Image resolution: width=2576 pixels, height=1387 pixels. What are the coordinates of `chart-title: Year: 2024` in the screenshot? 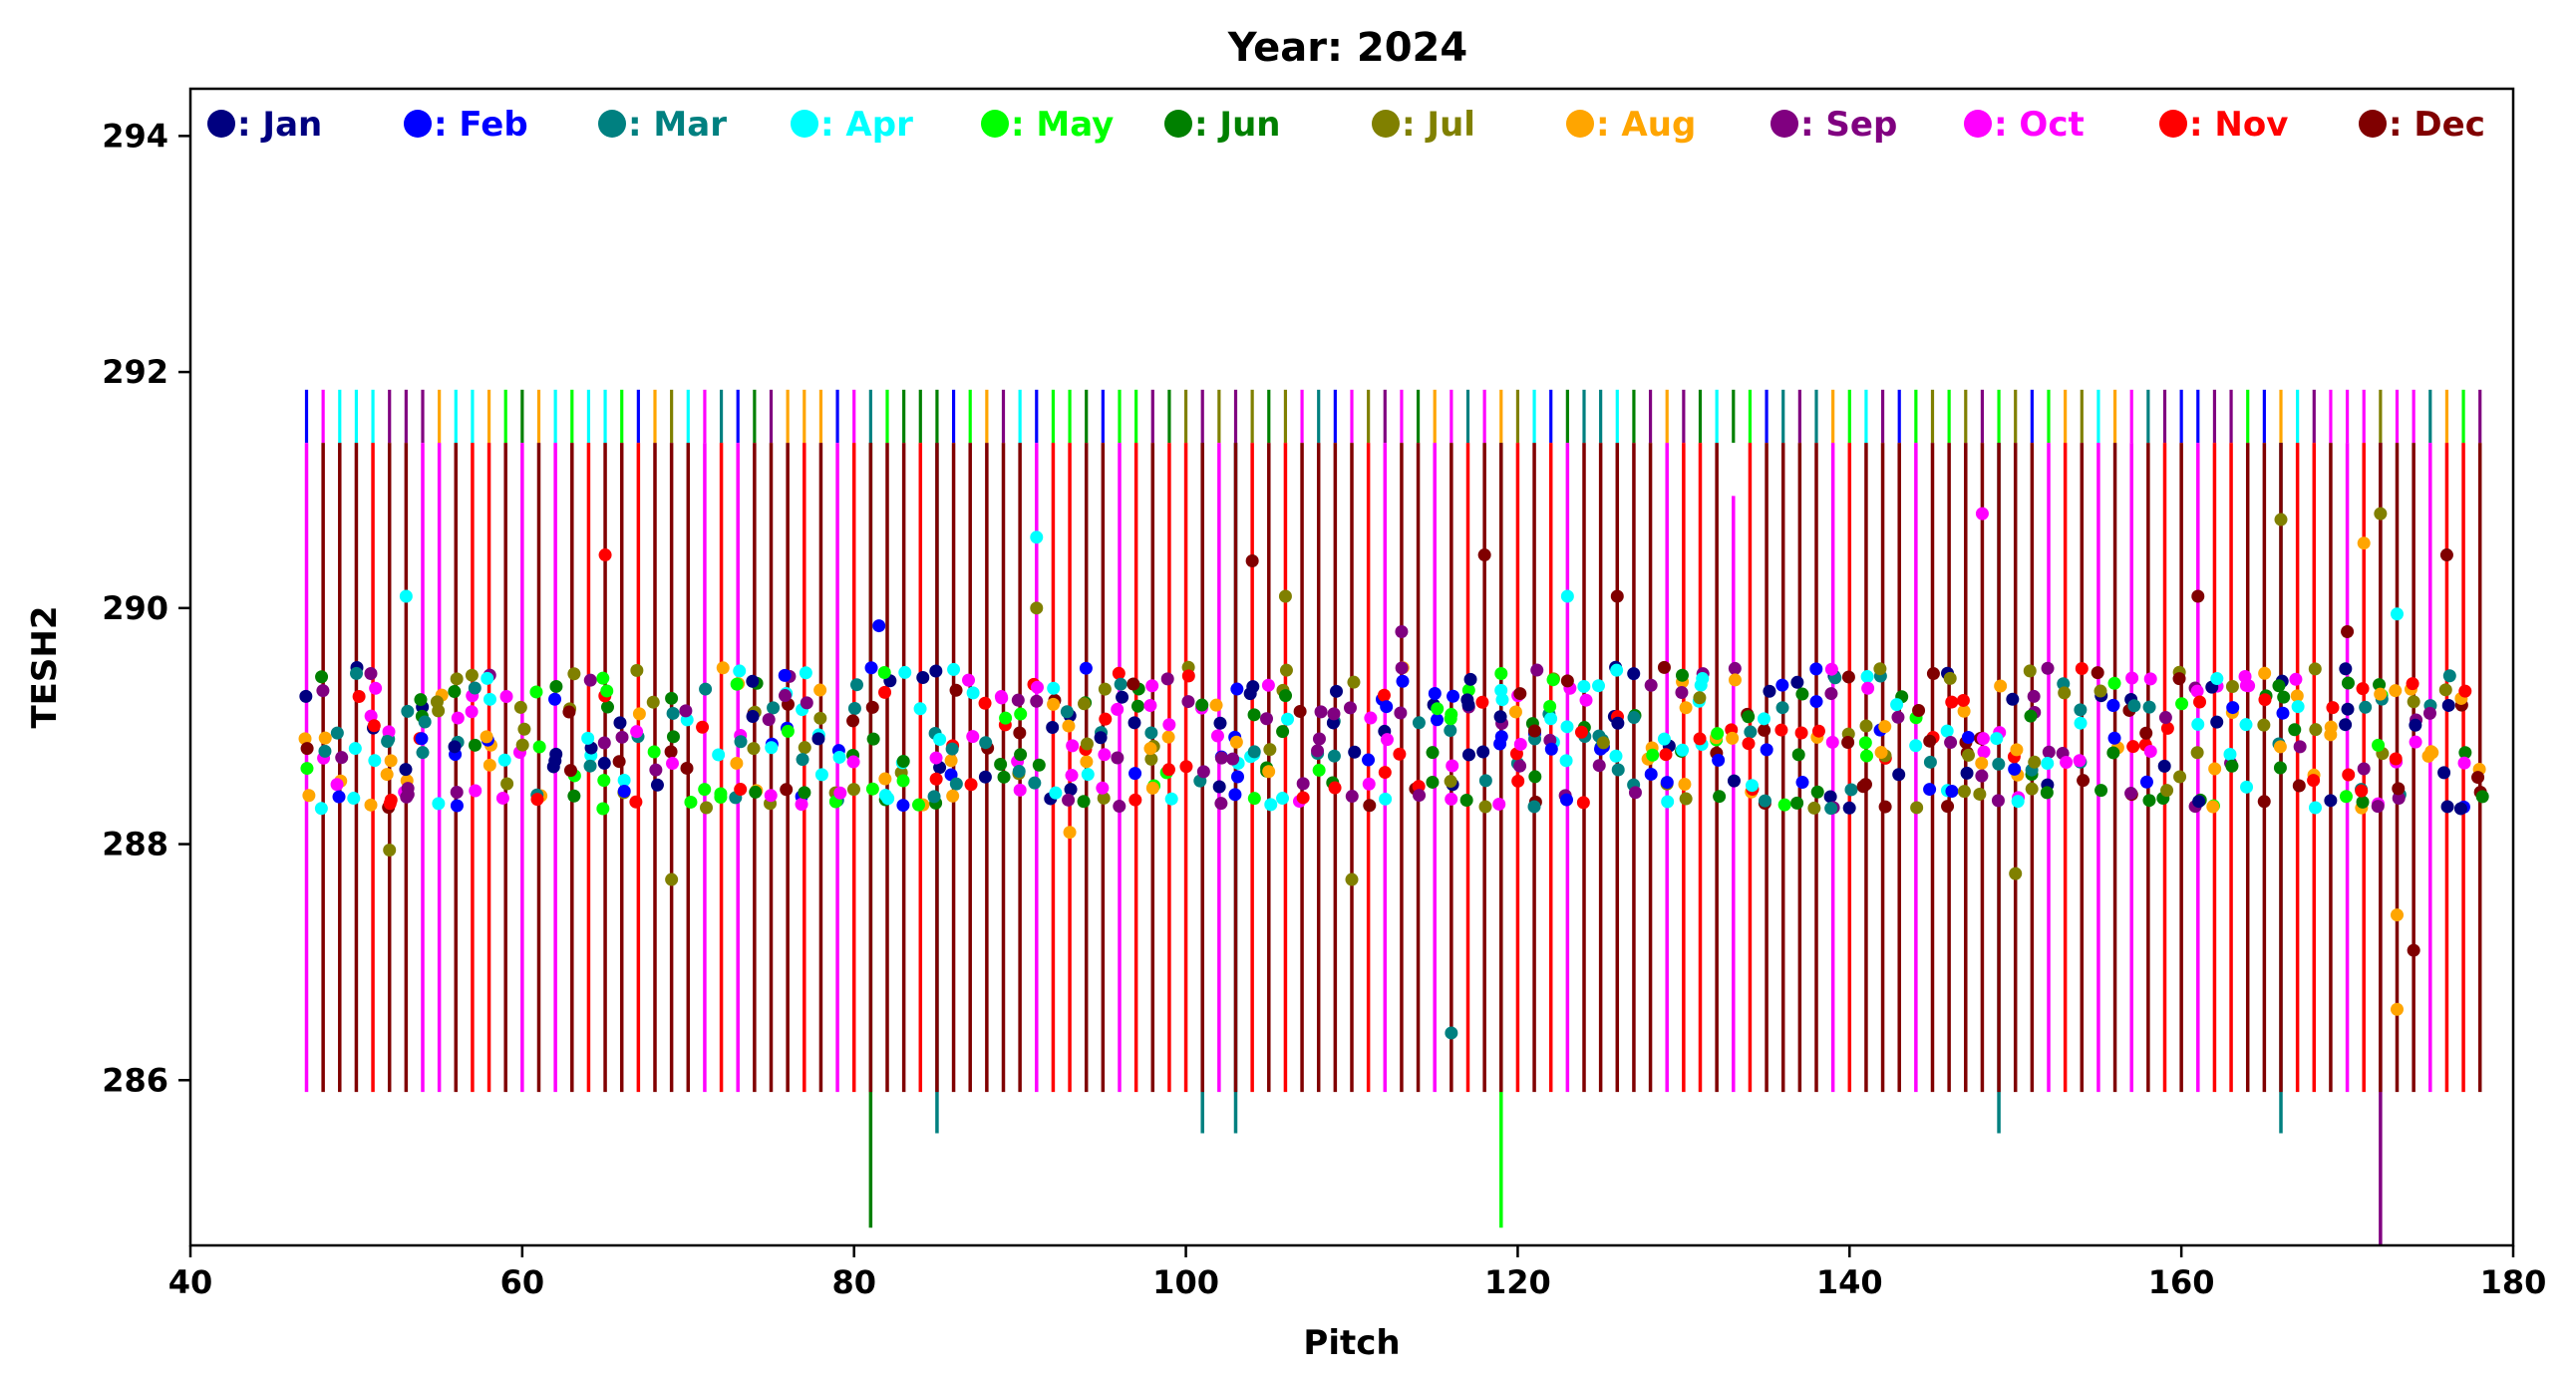 It's located at (1347, 48).